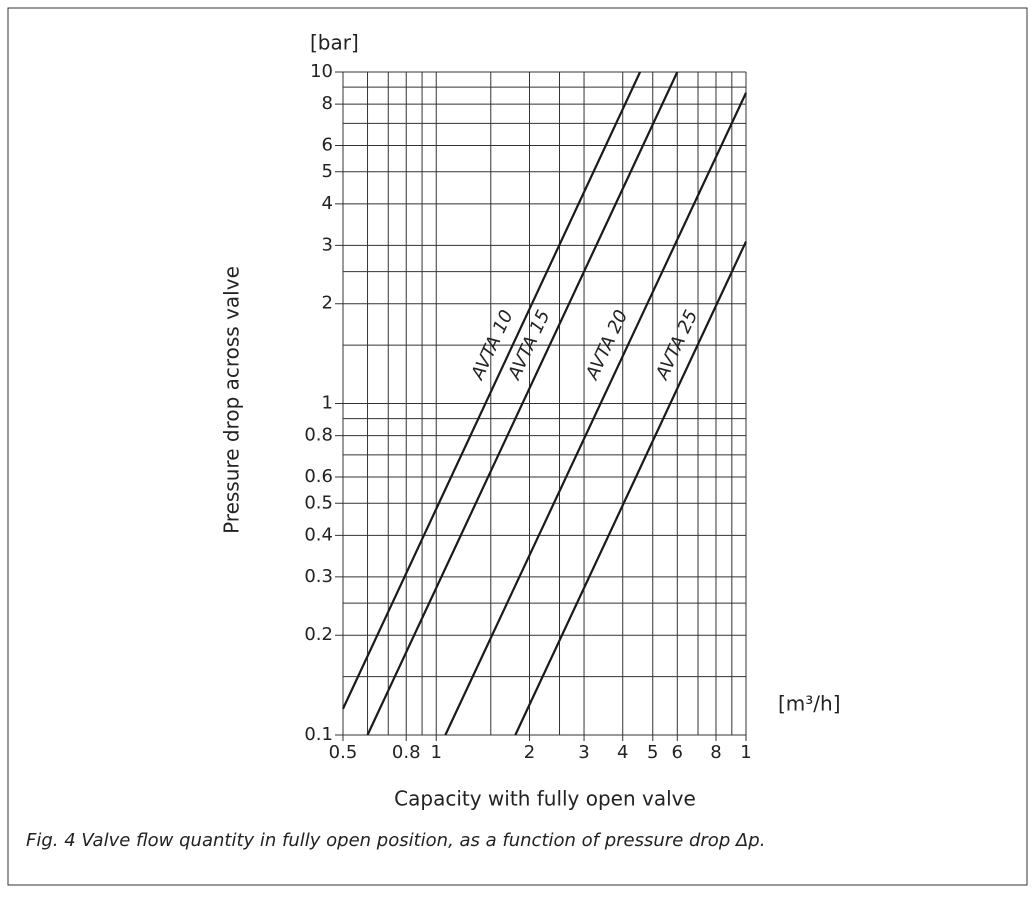  Describe the element at coordinates (327, 244) in the screenshot. I see `y-tick-label: 3` at that location.